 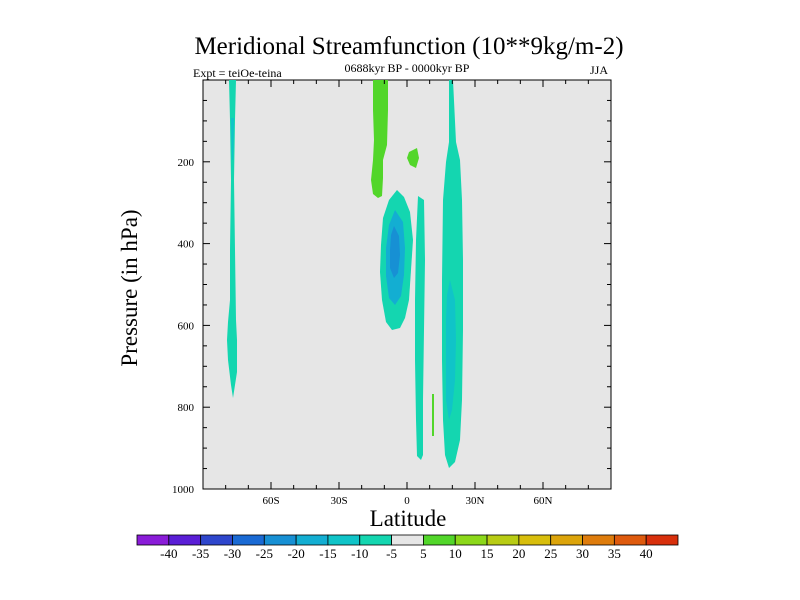 I want to click on x-tick-label: 60N, so click(x=543, y=501).